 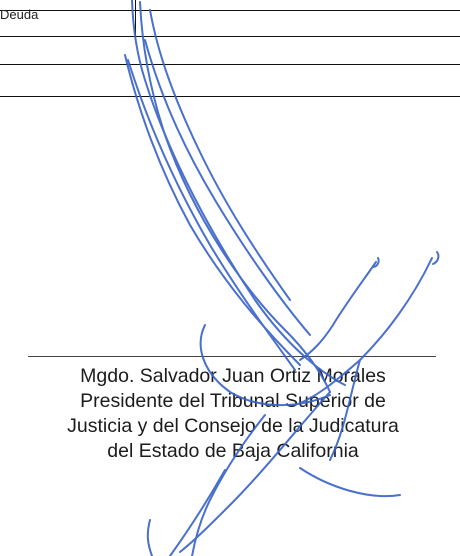 I want to click on table-cell-label: Deuda, so click(x=19, y=14).